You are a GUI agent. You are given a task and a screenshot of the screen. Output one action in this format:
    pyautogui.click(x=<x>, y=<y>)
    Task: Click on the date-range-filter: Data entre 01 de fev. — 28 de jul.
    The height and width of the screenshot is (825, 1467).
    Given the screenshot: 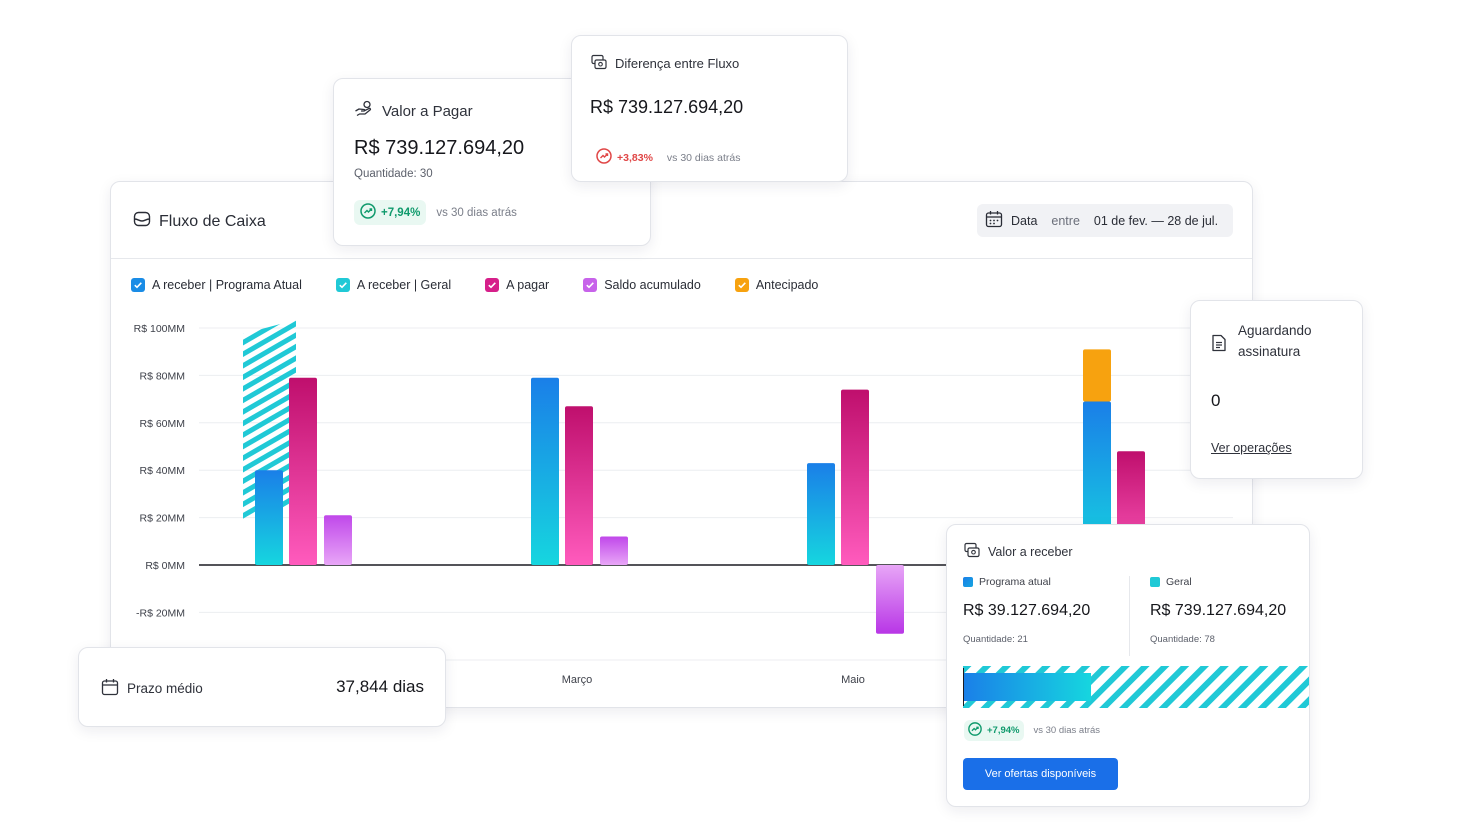 What is the action you would take?
    pyautogui.click(x=1105, y=220)
    